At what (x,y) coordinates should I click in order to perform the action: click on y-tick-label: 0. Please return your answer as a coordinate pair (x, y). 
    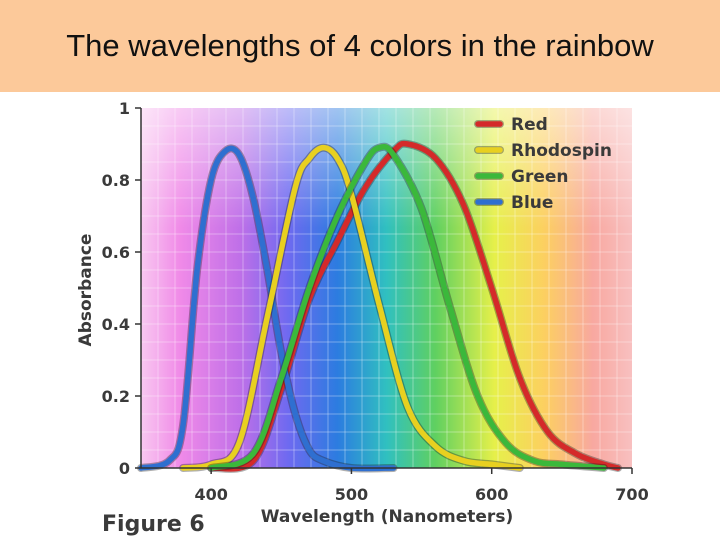
    Looking at the image, I should click on (124, 468).